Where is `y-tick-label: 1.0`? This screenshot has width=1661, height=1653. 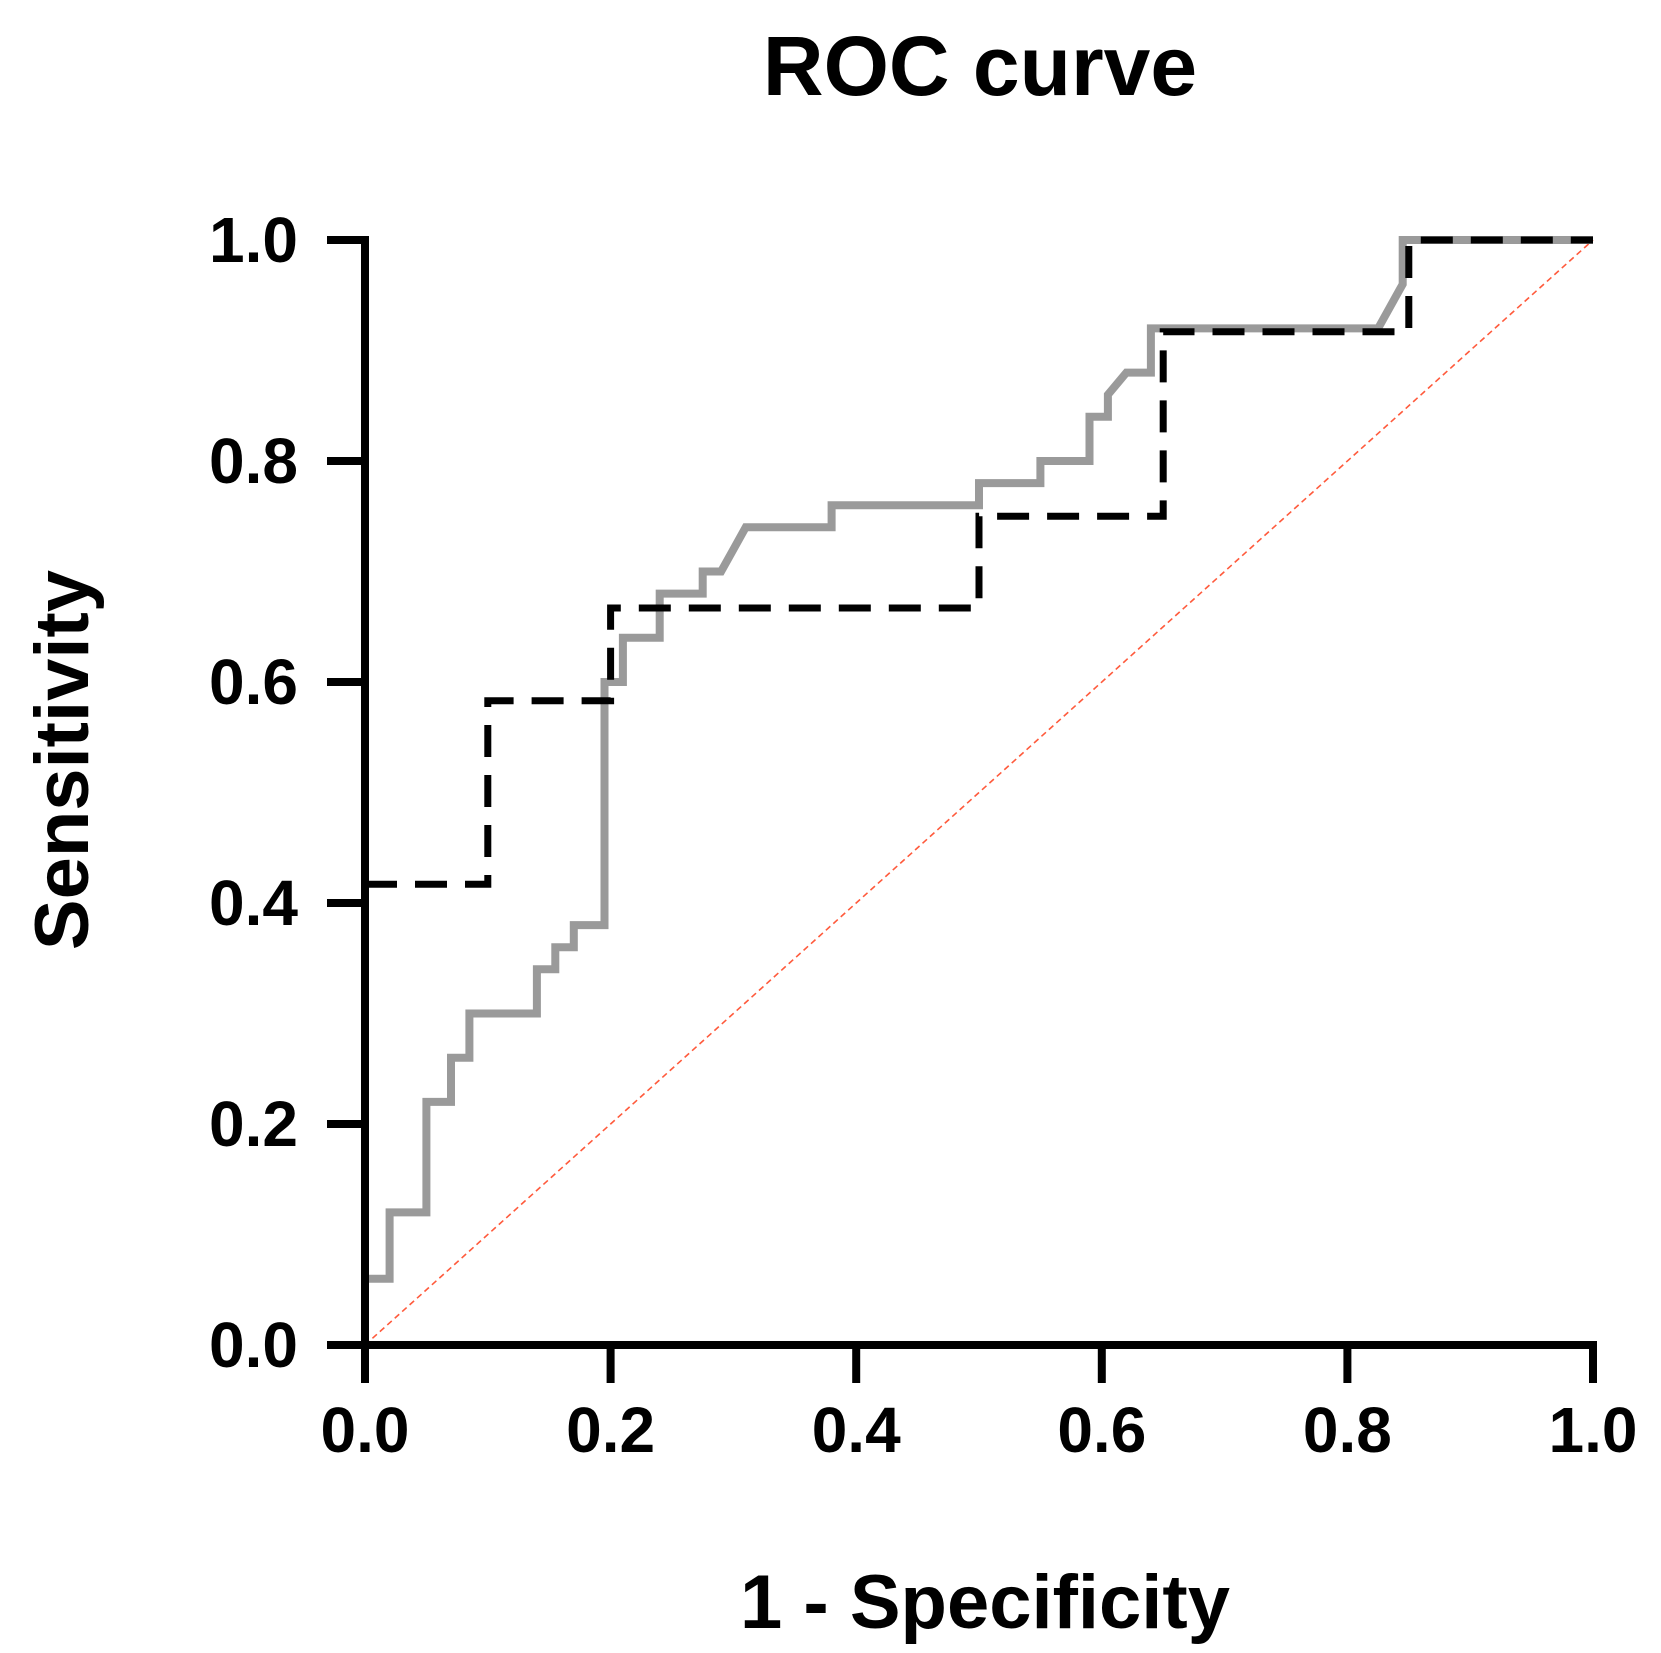
y-tick-label: 1.0 is located at coordinates (253, 240).